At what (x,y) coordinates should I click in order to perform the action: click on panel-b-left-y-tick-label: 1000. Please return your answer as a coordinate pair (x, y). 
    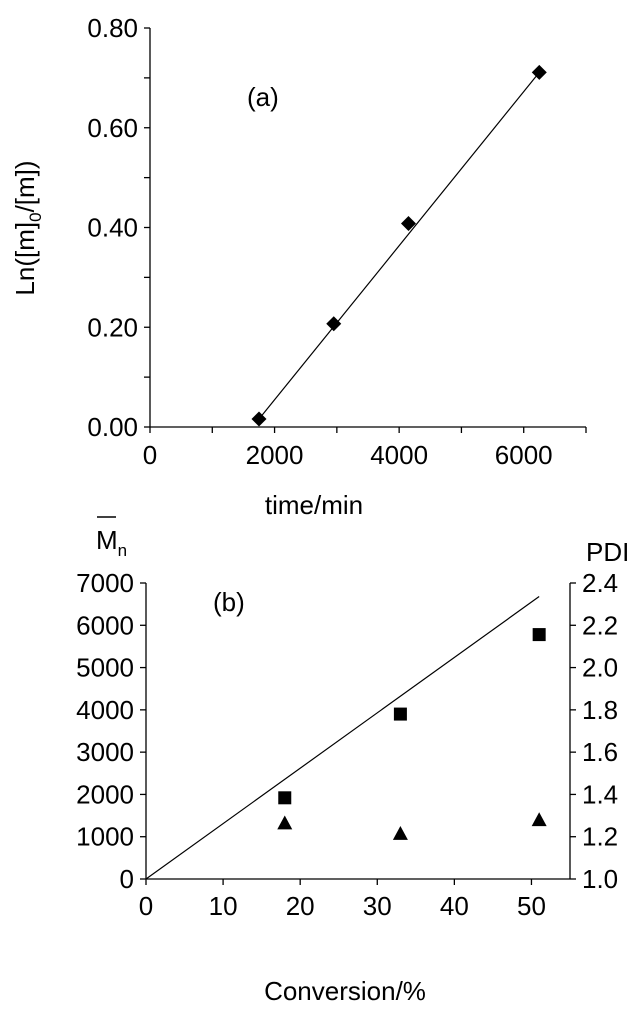
    Looking at the image, I should click on (105, 837).